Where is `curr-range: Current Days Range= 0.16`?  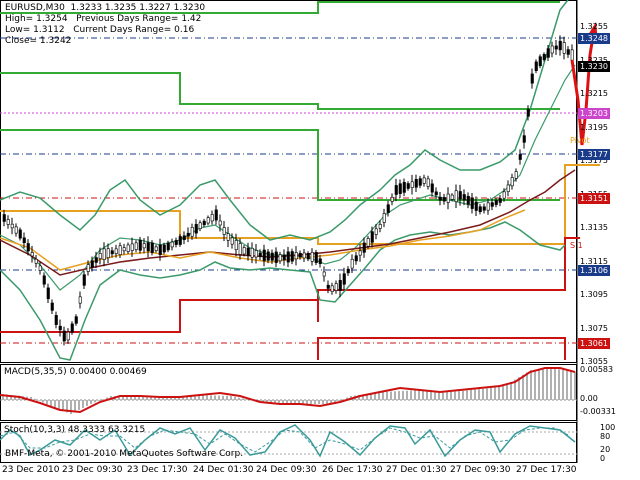 curr-range: Current Days Range= 0.16 is located at coordinates (134, 30).